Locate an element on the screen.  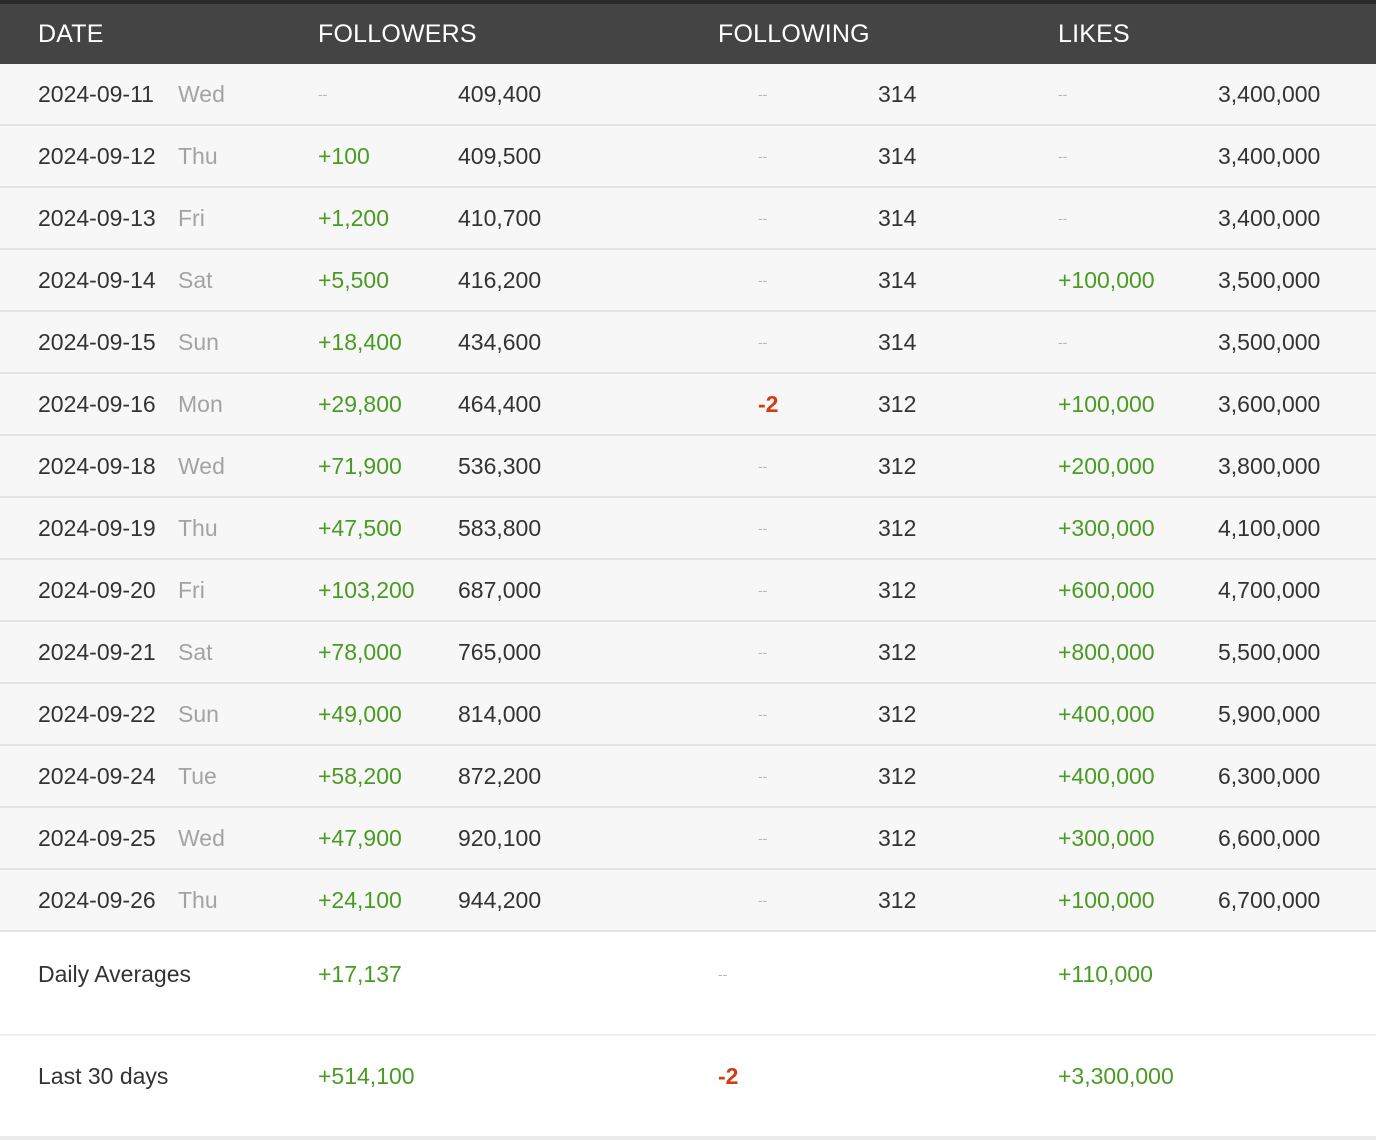
header-date: DATE is located at coordinates (71, 34).